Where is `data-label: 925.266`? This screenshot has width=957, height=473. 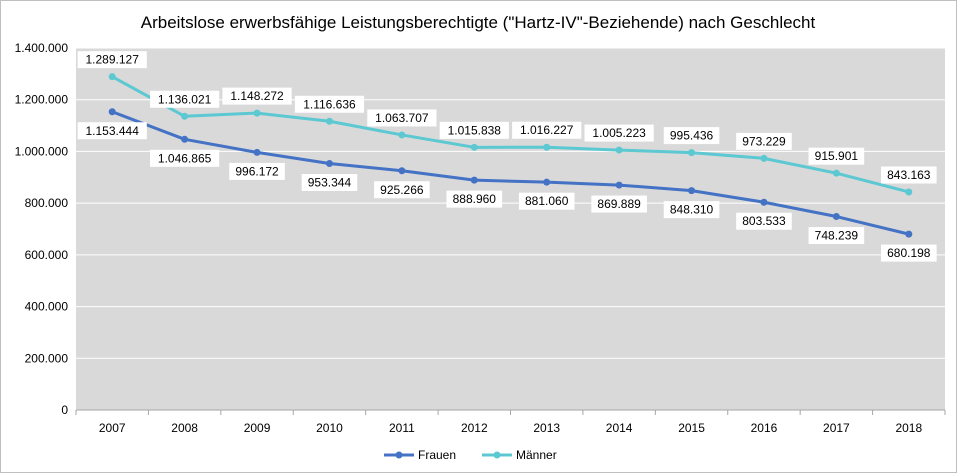
data-label: 925.266 is located at coordinates (402, 190).